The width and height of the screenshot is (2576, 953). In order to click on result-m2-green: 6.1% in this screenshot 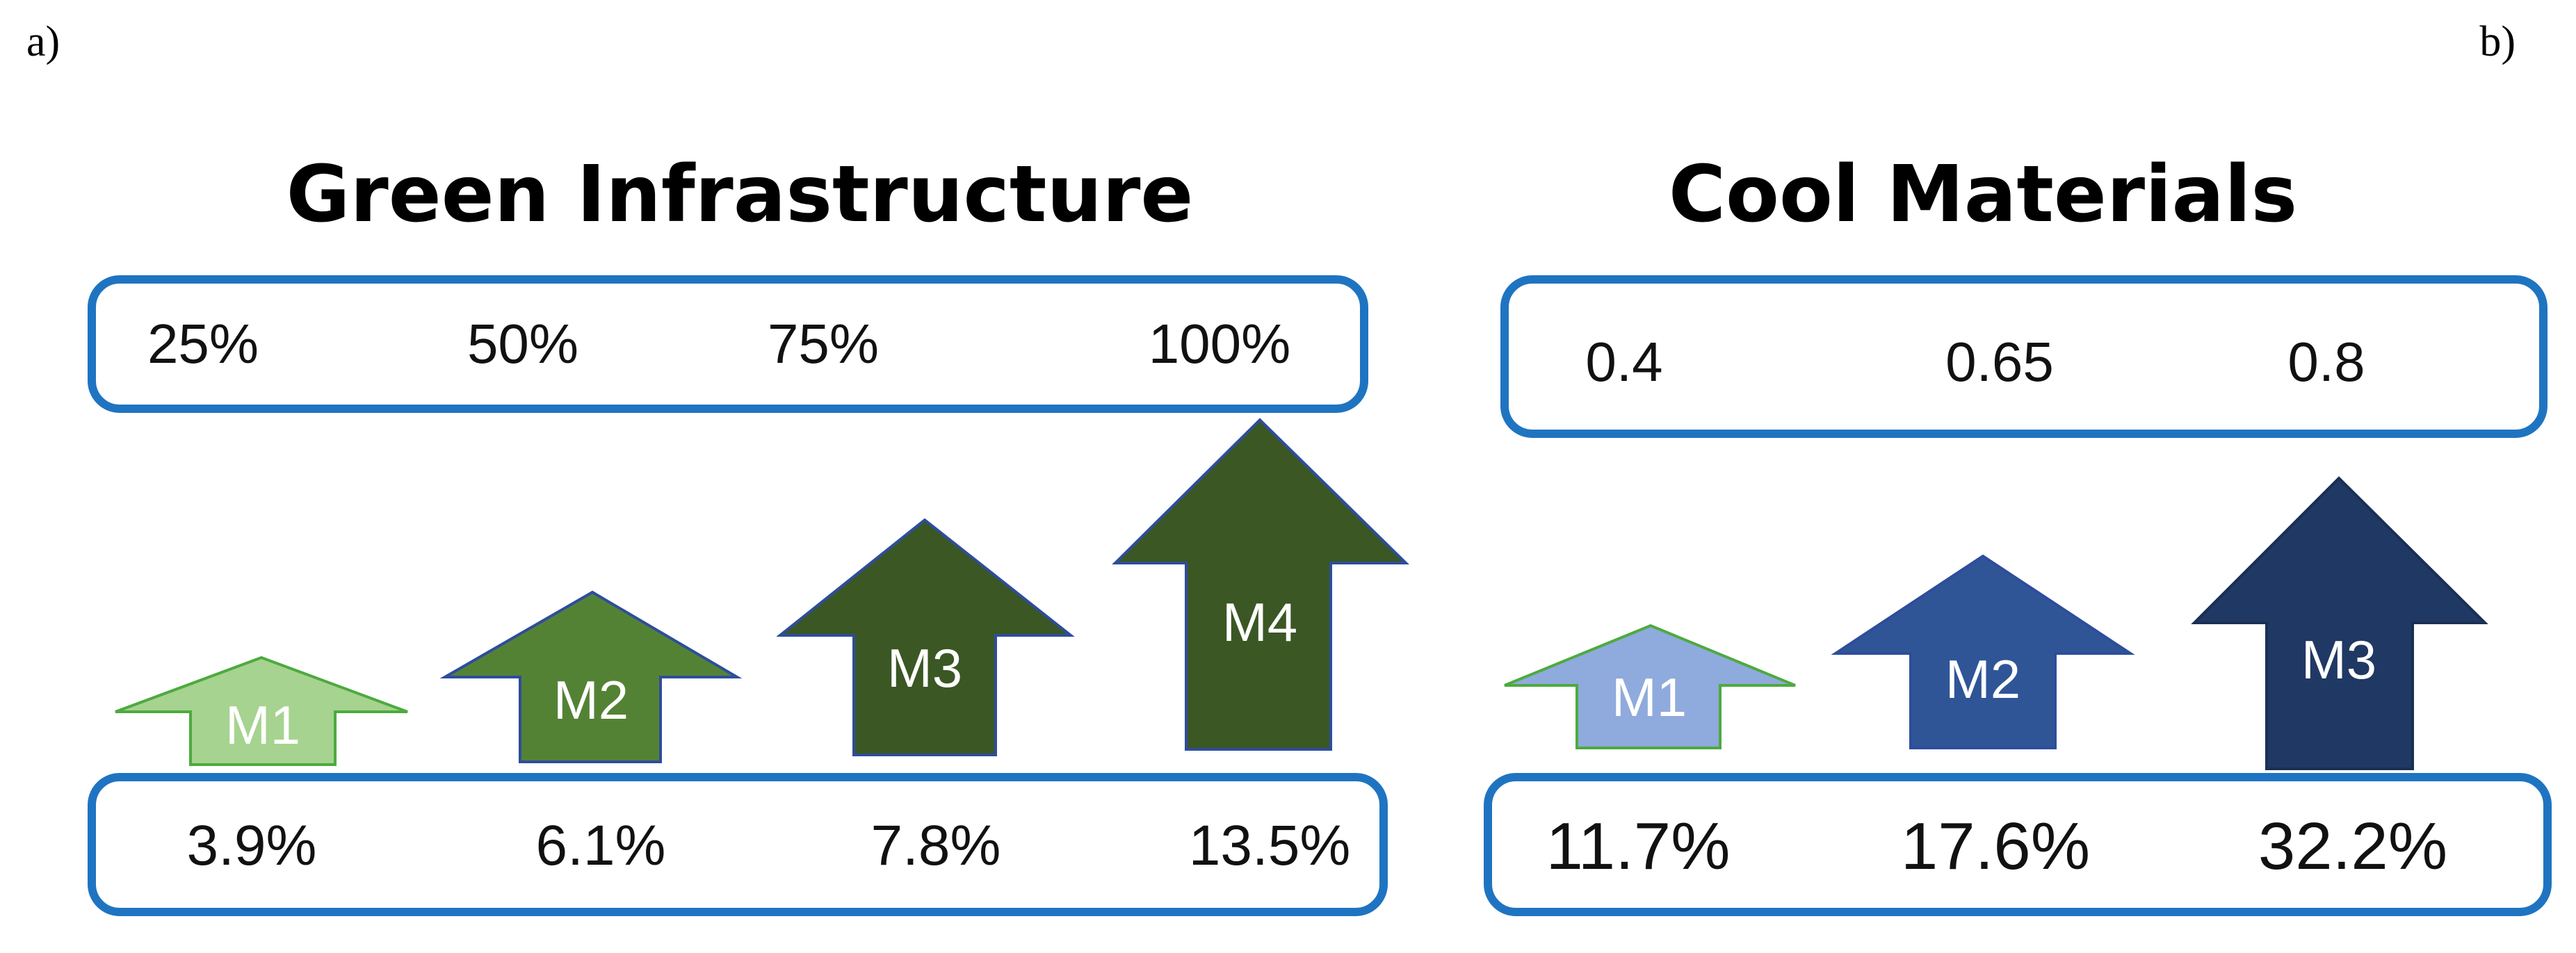, I will do `click(601, 845)`.